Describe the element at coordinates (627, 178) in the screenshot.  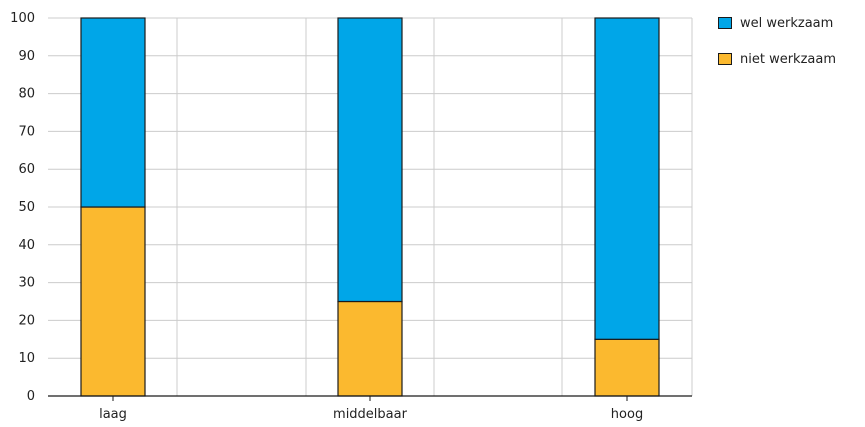
I see `bar-hoog-wel-werkzaam` at that location.